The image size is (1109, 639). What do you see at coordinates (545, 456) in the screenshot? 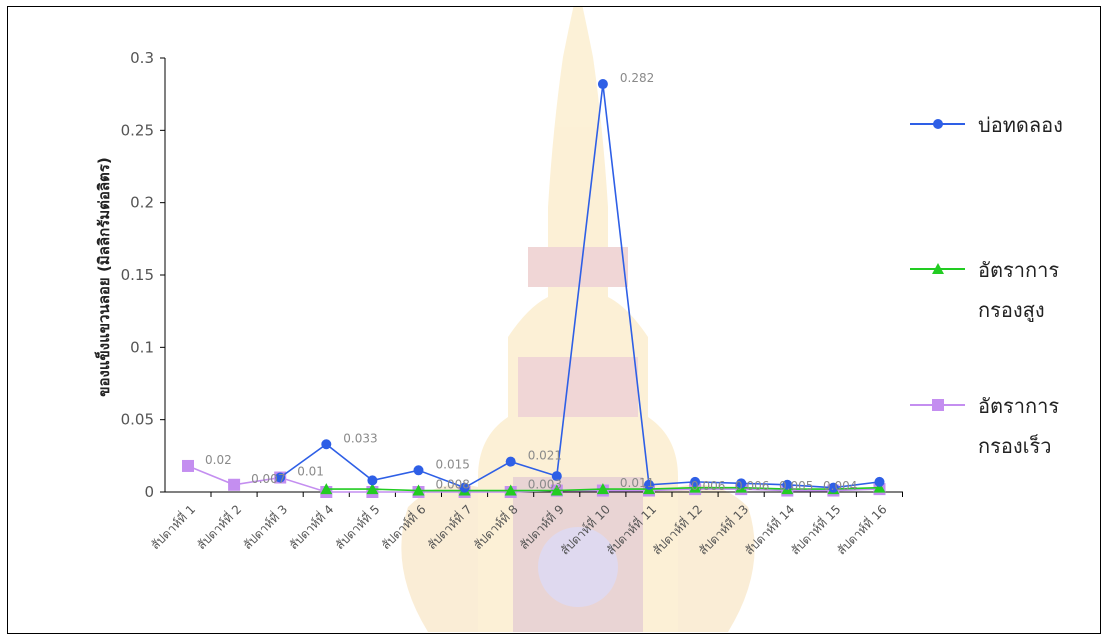
I see `data-label: 0.021` at bounding box center [545, 456].